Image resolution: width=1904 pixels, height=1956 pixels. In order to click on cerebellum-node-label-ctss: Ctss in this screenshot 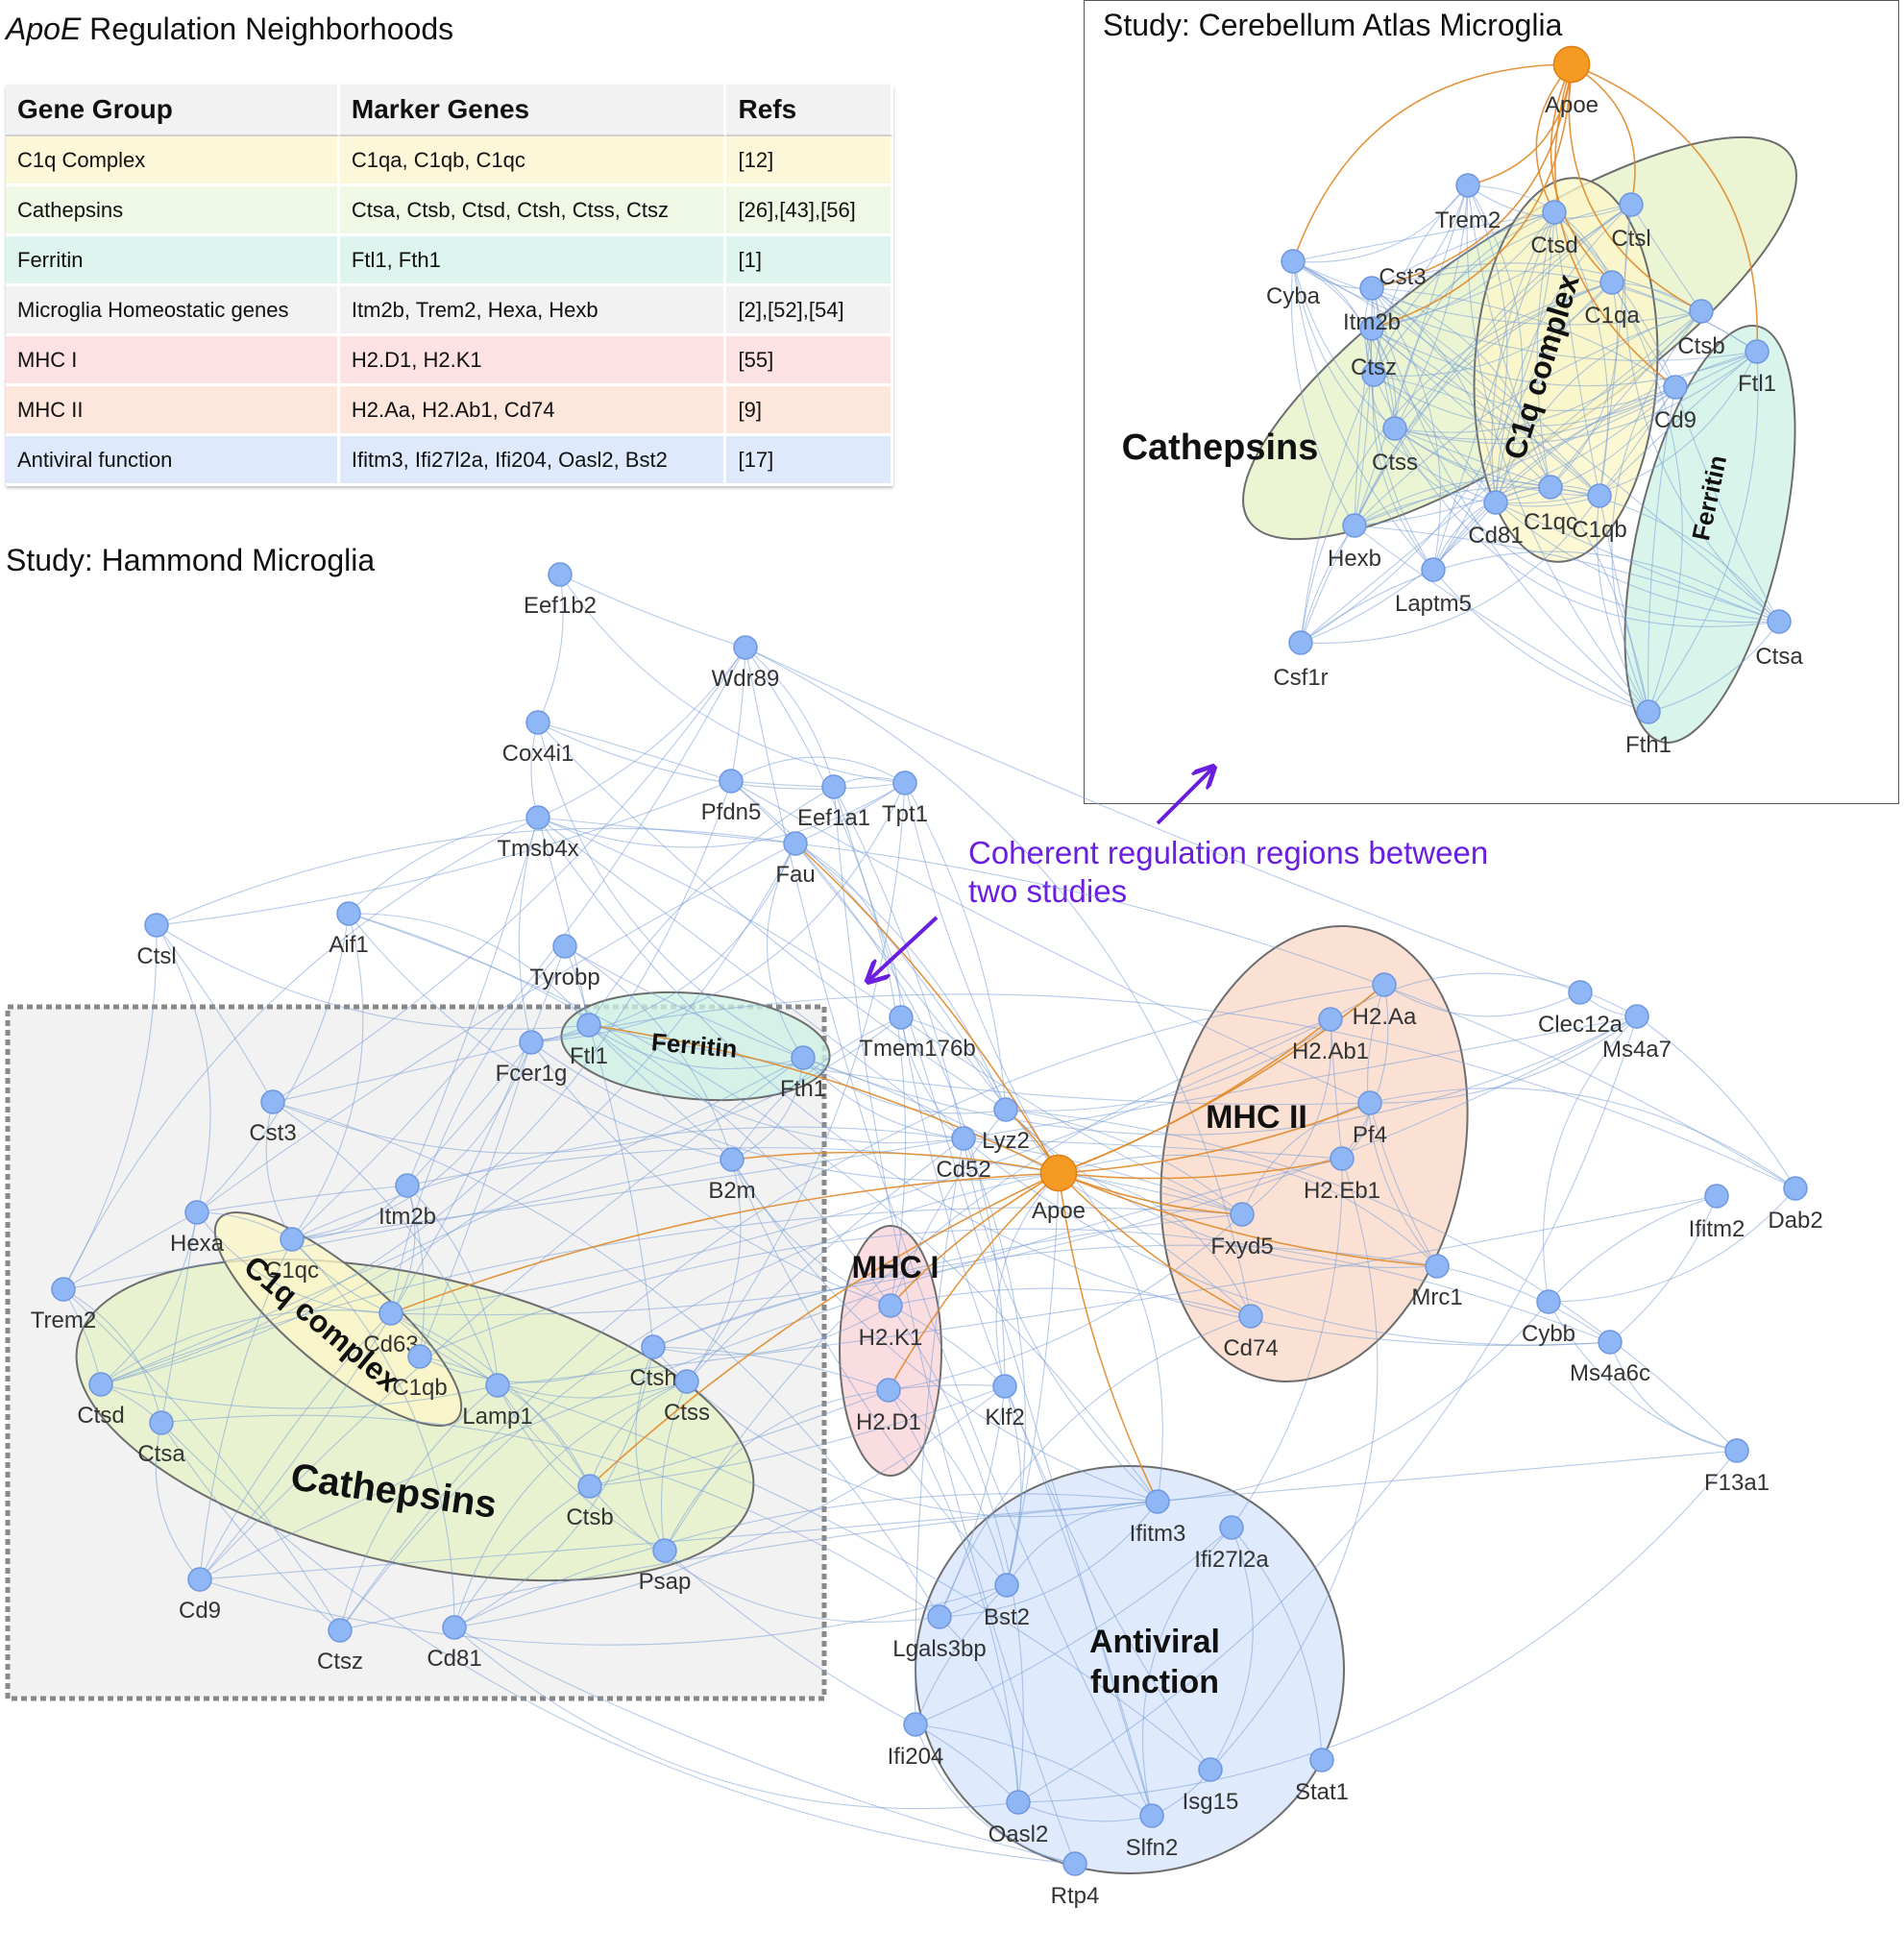, I will do `click(1395, 463)`.